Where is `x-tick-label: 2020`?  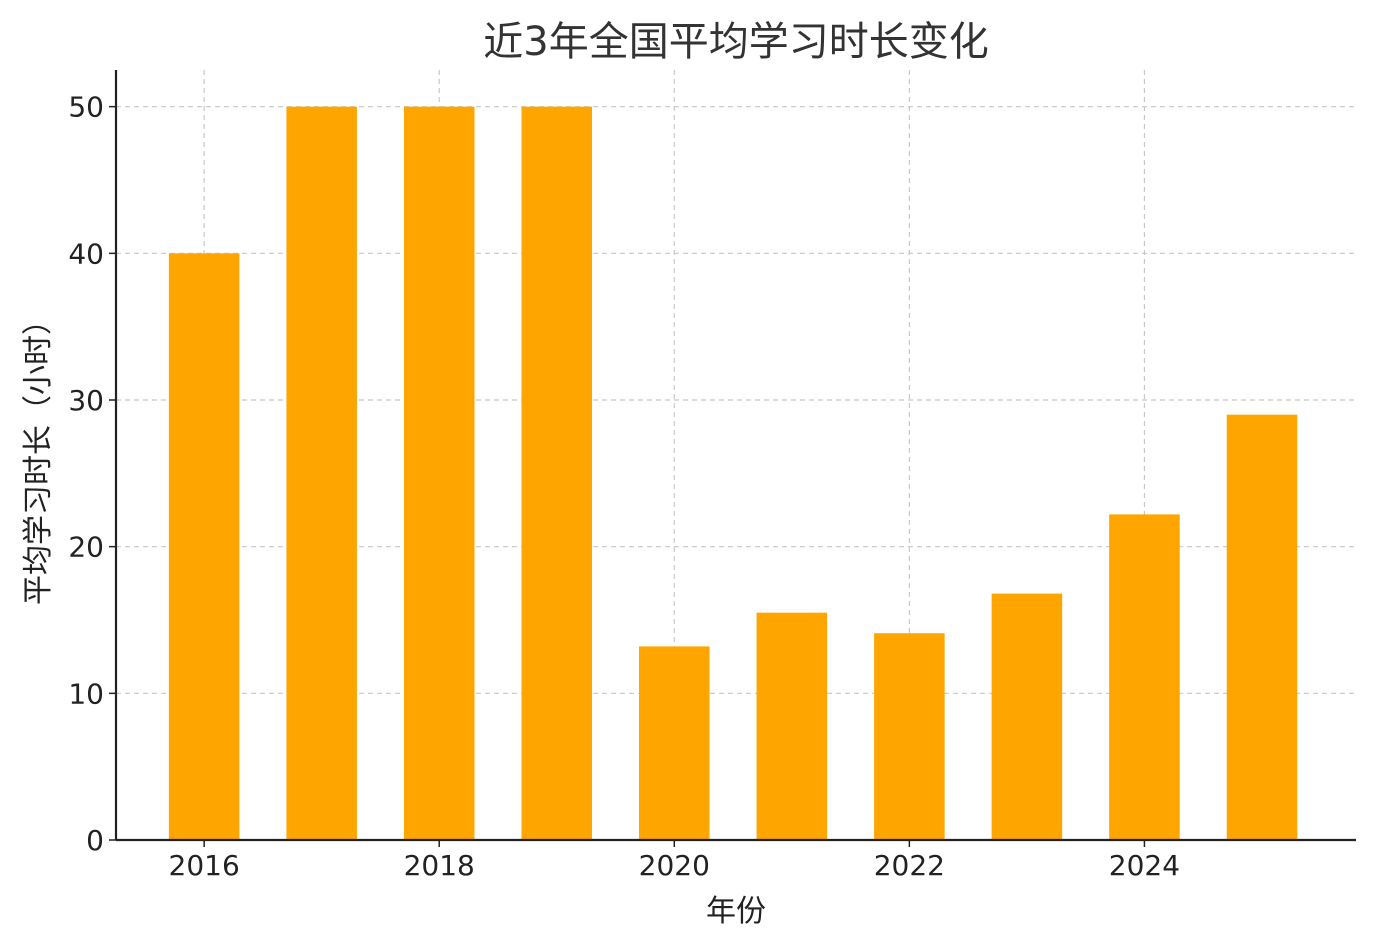 x-tick-label: 2020 is located at coordinates (674, 865).